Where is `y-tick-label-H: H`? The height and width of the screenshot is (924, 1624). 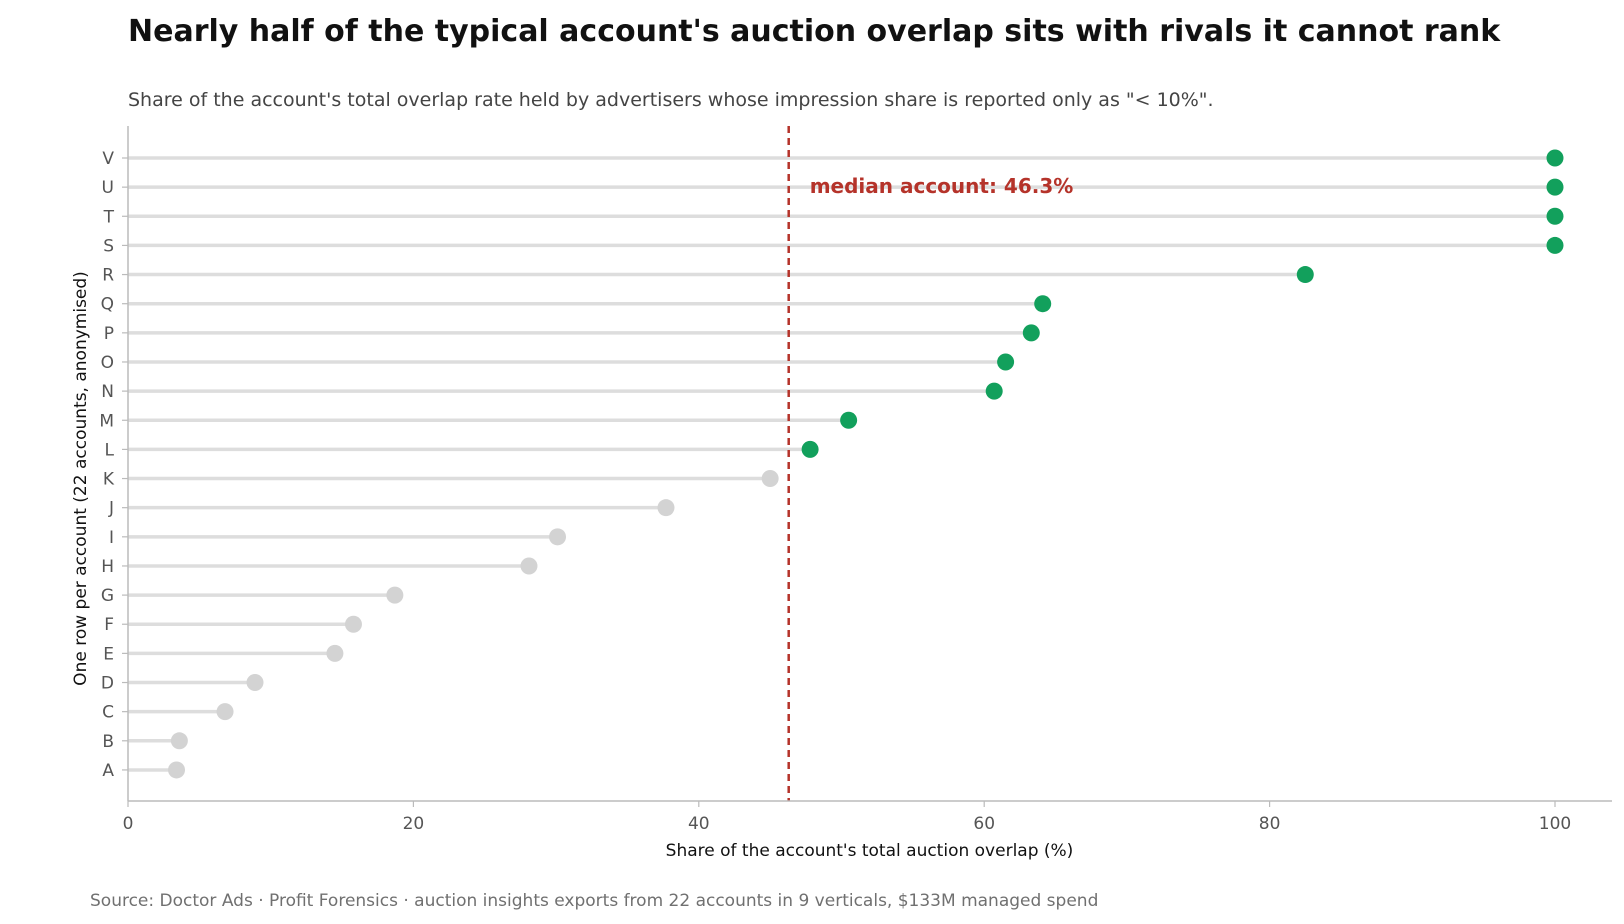 y-tick-label-H: H is located at coordinates (107, 567).